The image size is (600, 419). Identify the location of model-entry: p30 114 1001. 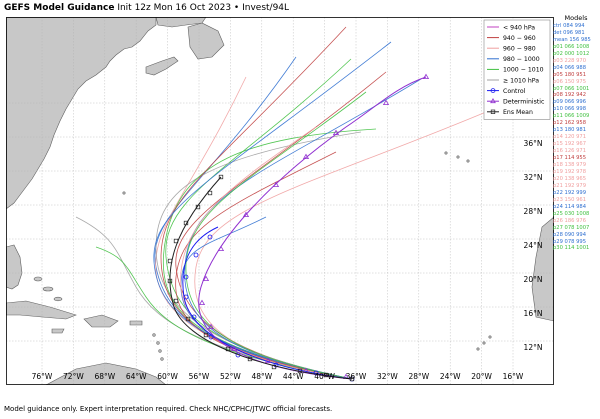
(571, 248).